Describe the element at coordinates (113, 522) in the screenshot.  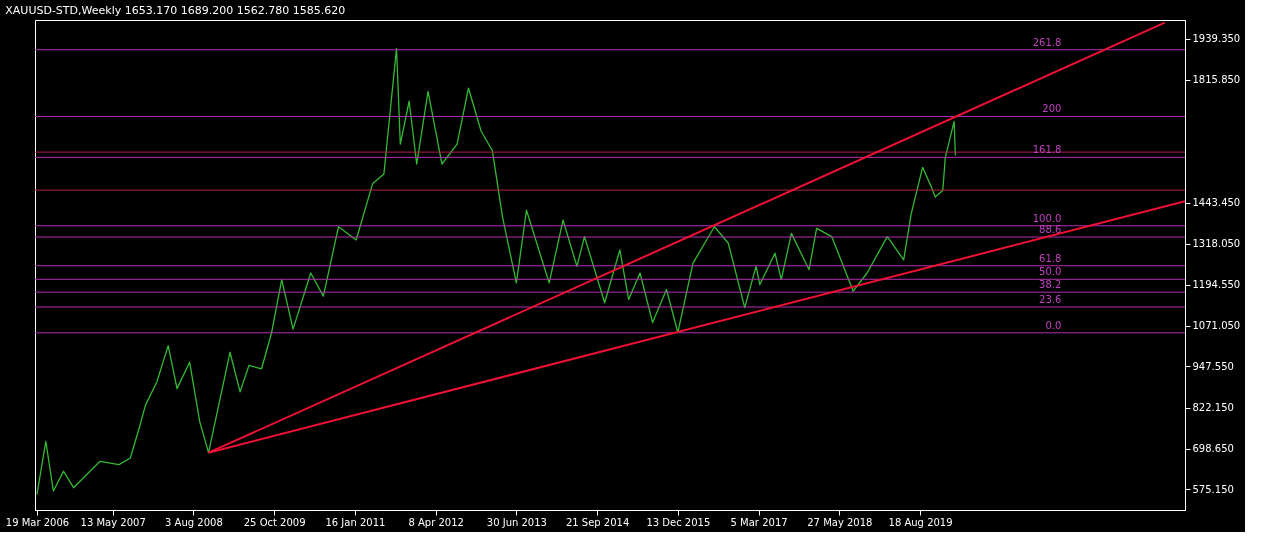
I see `x-tick-label: 13 May 2007` at that location.